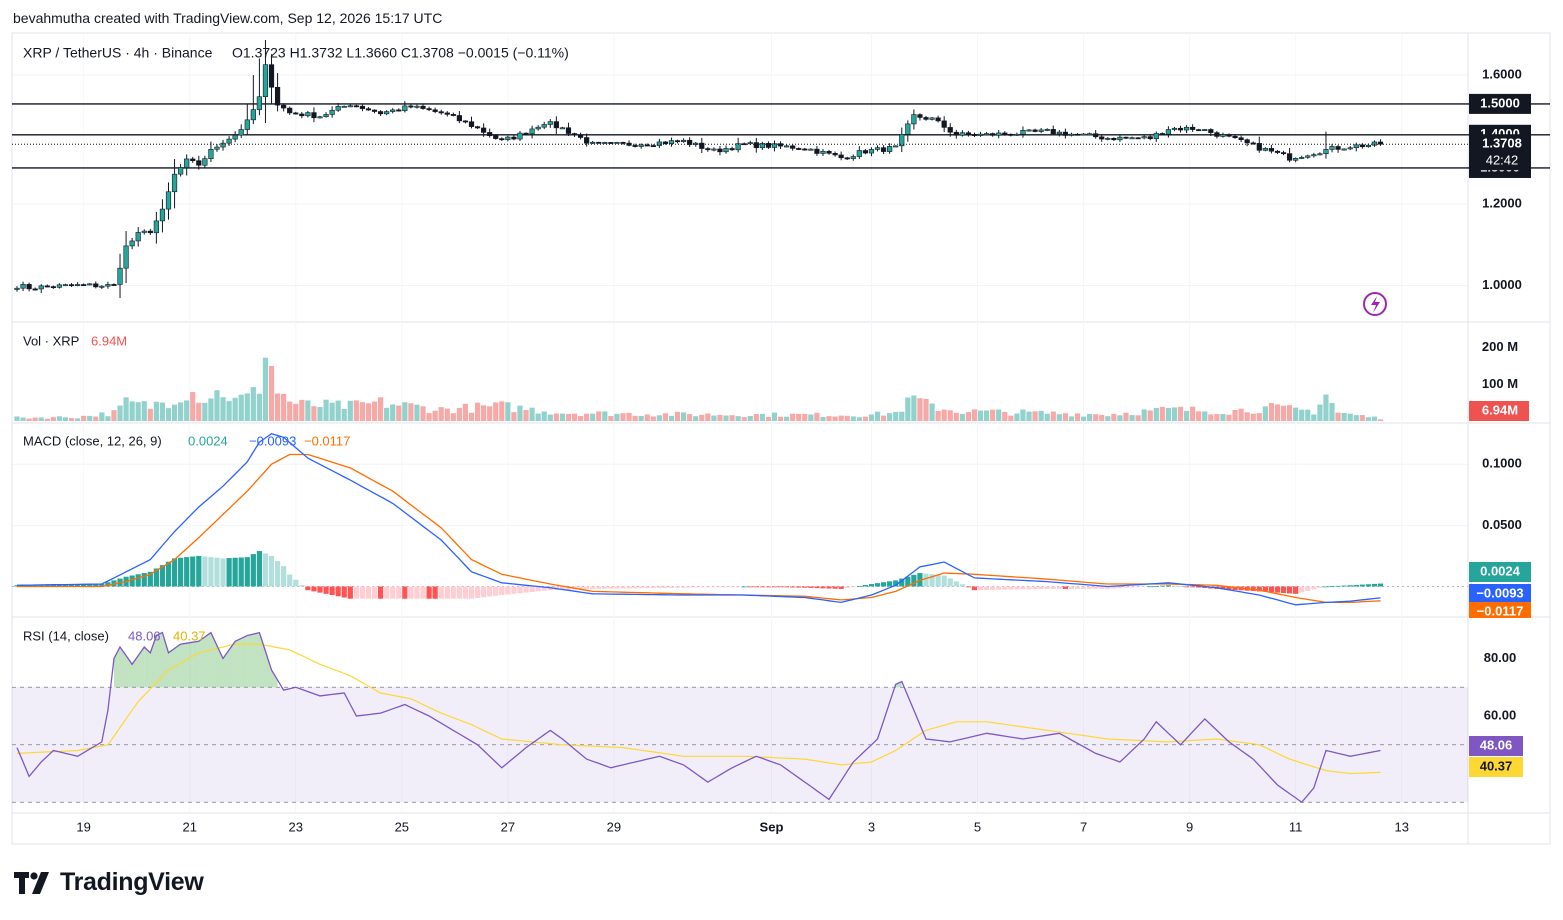 The width and height of the screenshot is (1563, 920). Describe the element at coordinates (1496, 744) in the screenshot. I see `rsi-badge-label: 48.06` at that location.